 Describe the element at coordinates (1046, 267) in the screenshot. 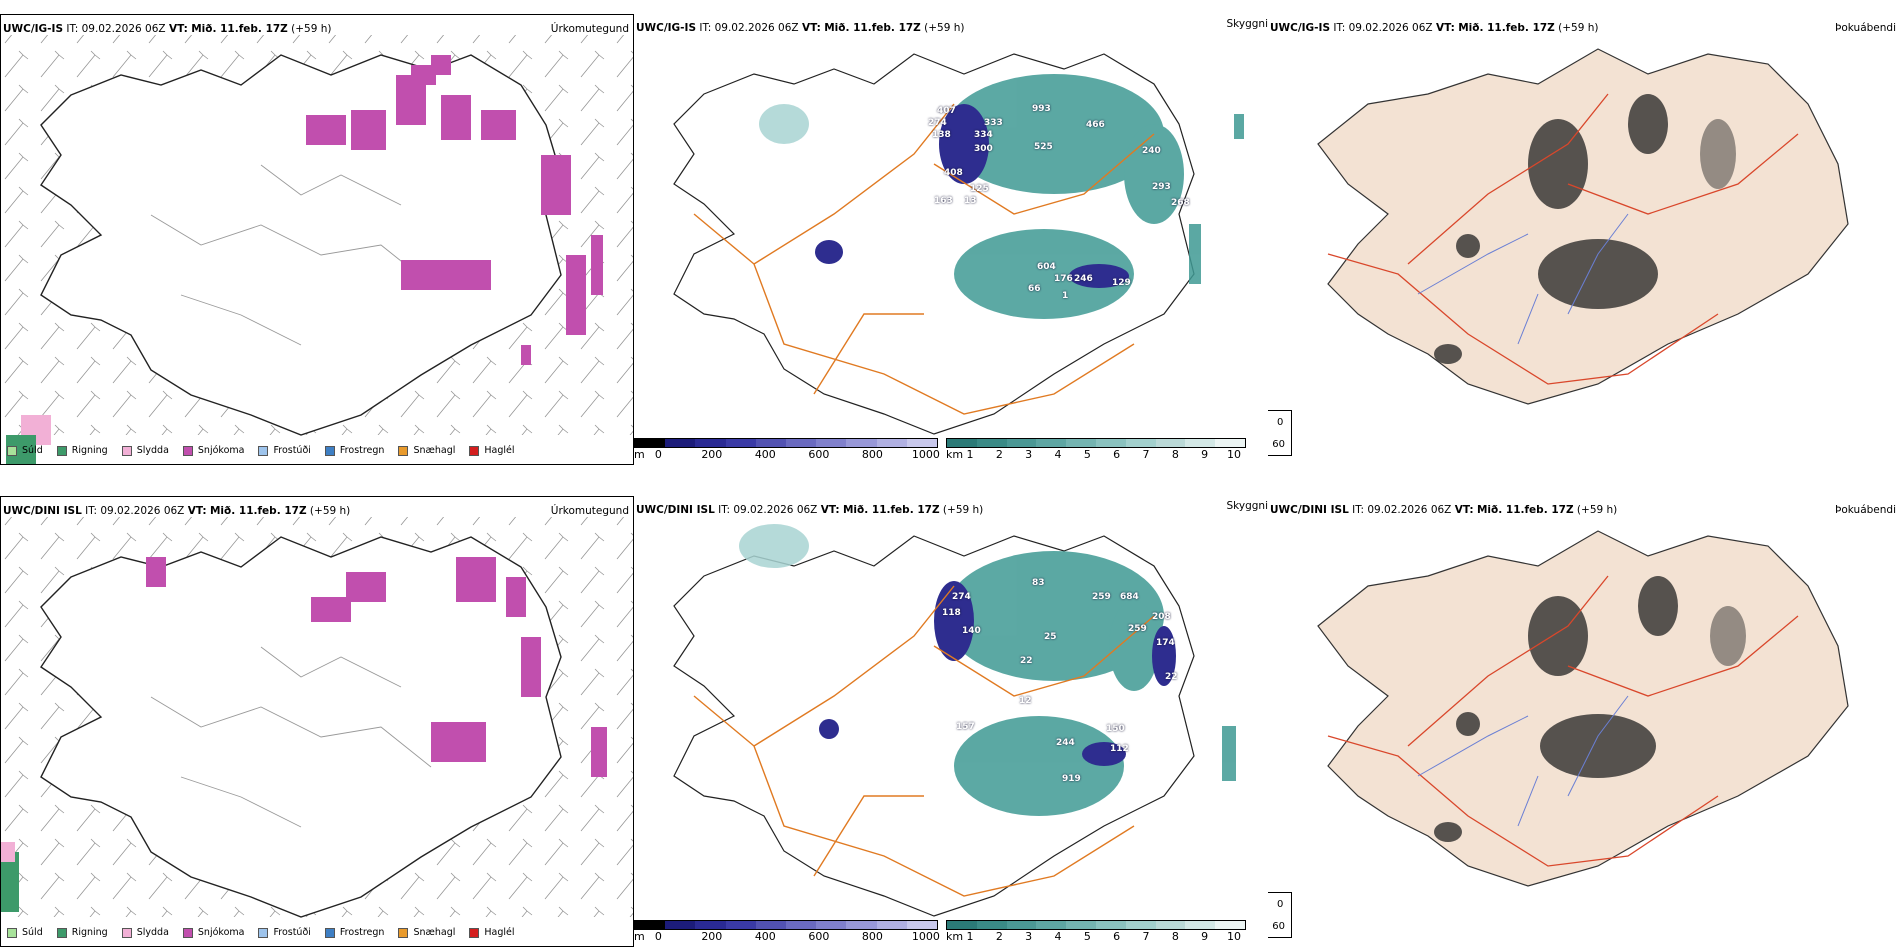

I see `map-value: 604` at that location.